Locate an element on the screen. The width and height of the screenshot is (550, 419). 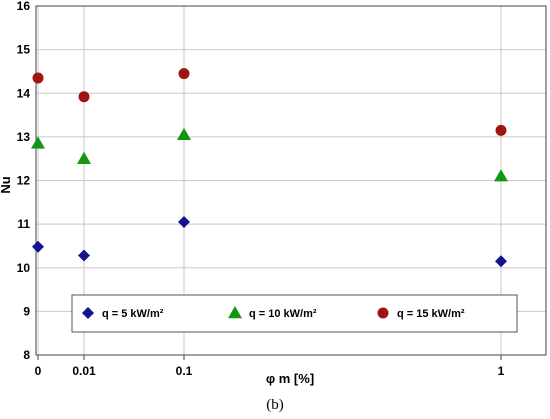
x-tick-label: 1 is located at coordinates (501, 371).